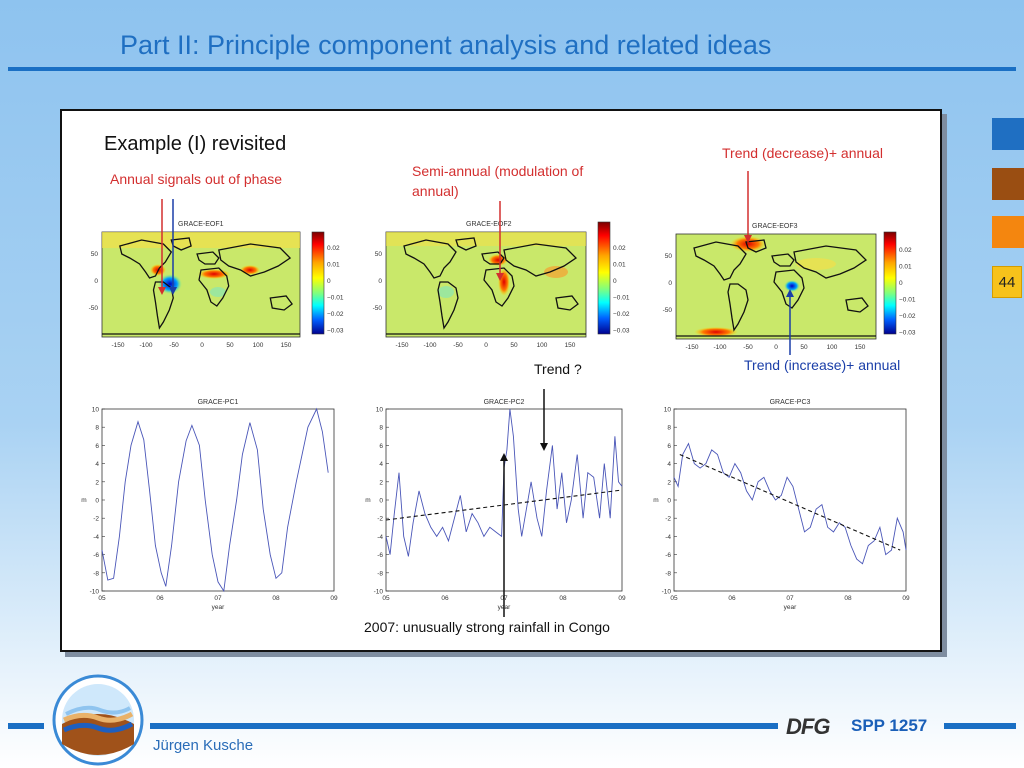  What do you see at coordinates (1008, 184) in the screenshot?
I see `nav-square-brown` at bounding box center [1008, 184].